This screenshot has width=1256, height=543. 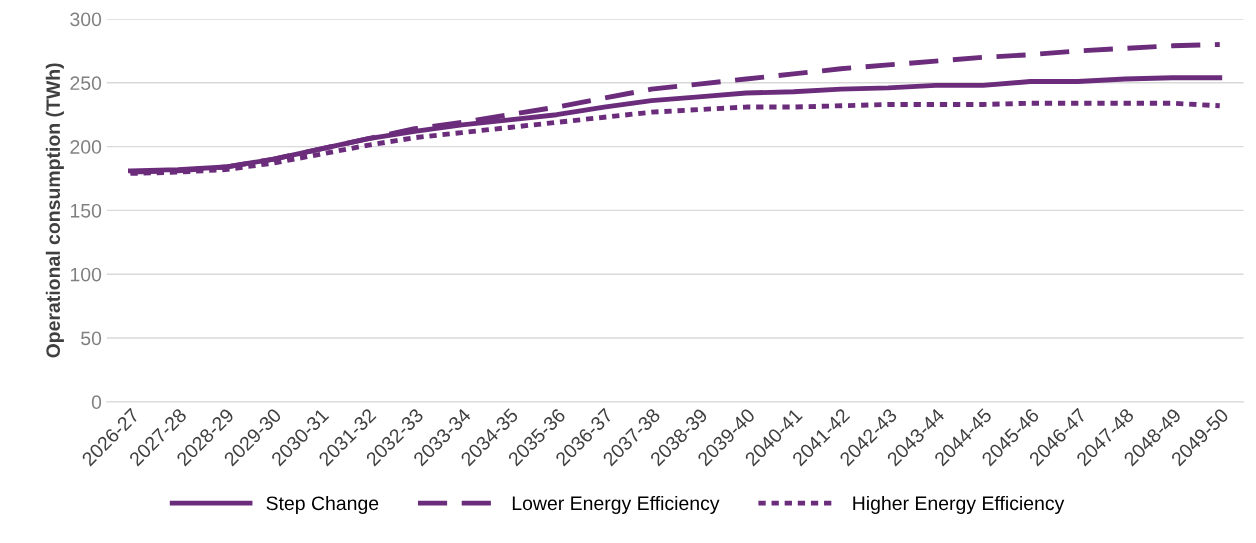 What do you see at coordinates (96, 402) in the screenshot?
I see `y-tick-label: 0` at bounding box center [96, 402].